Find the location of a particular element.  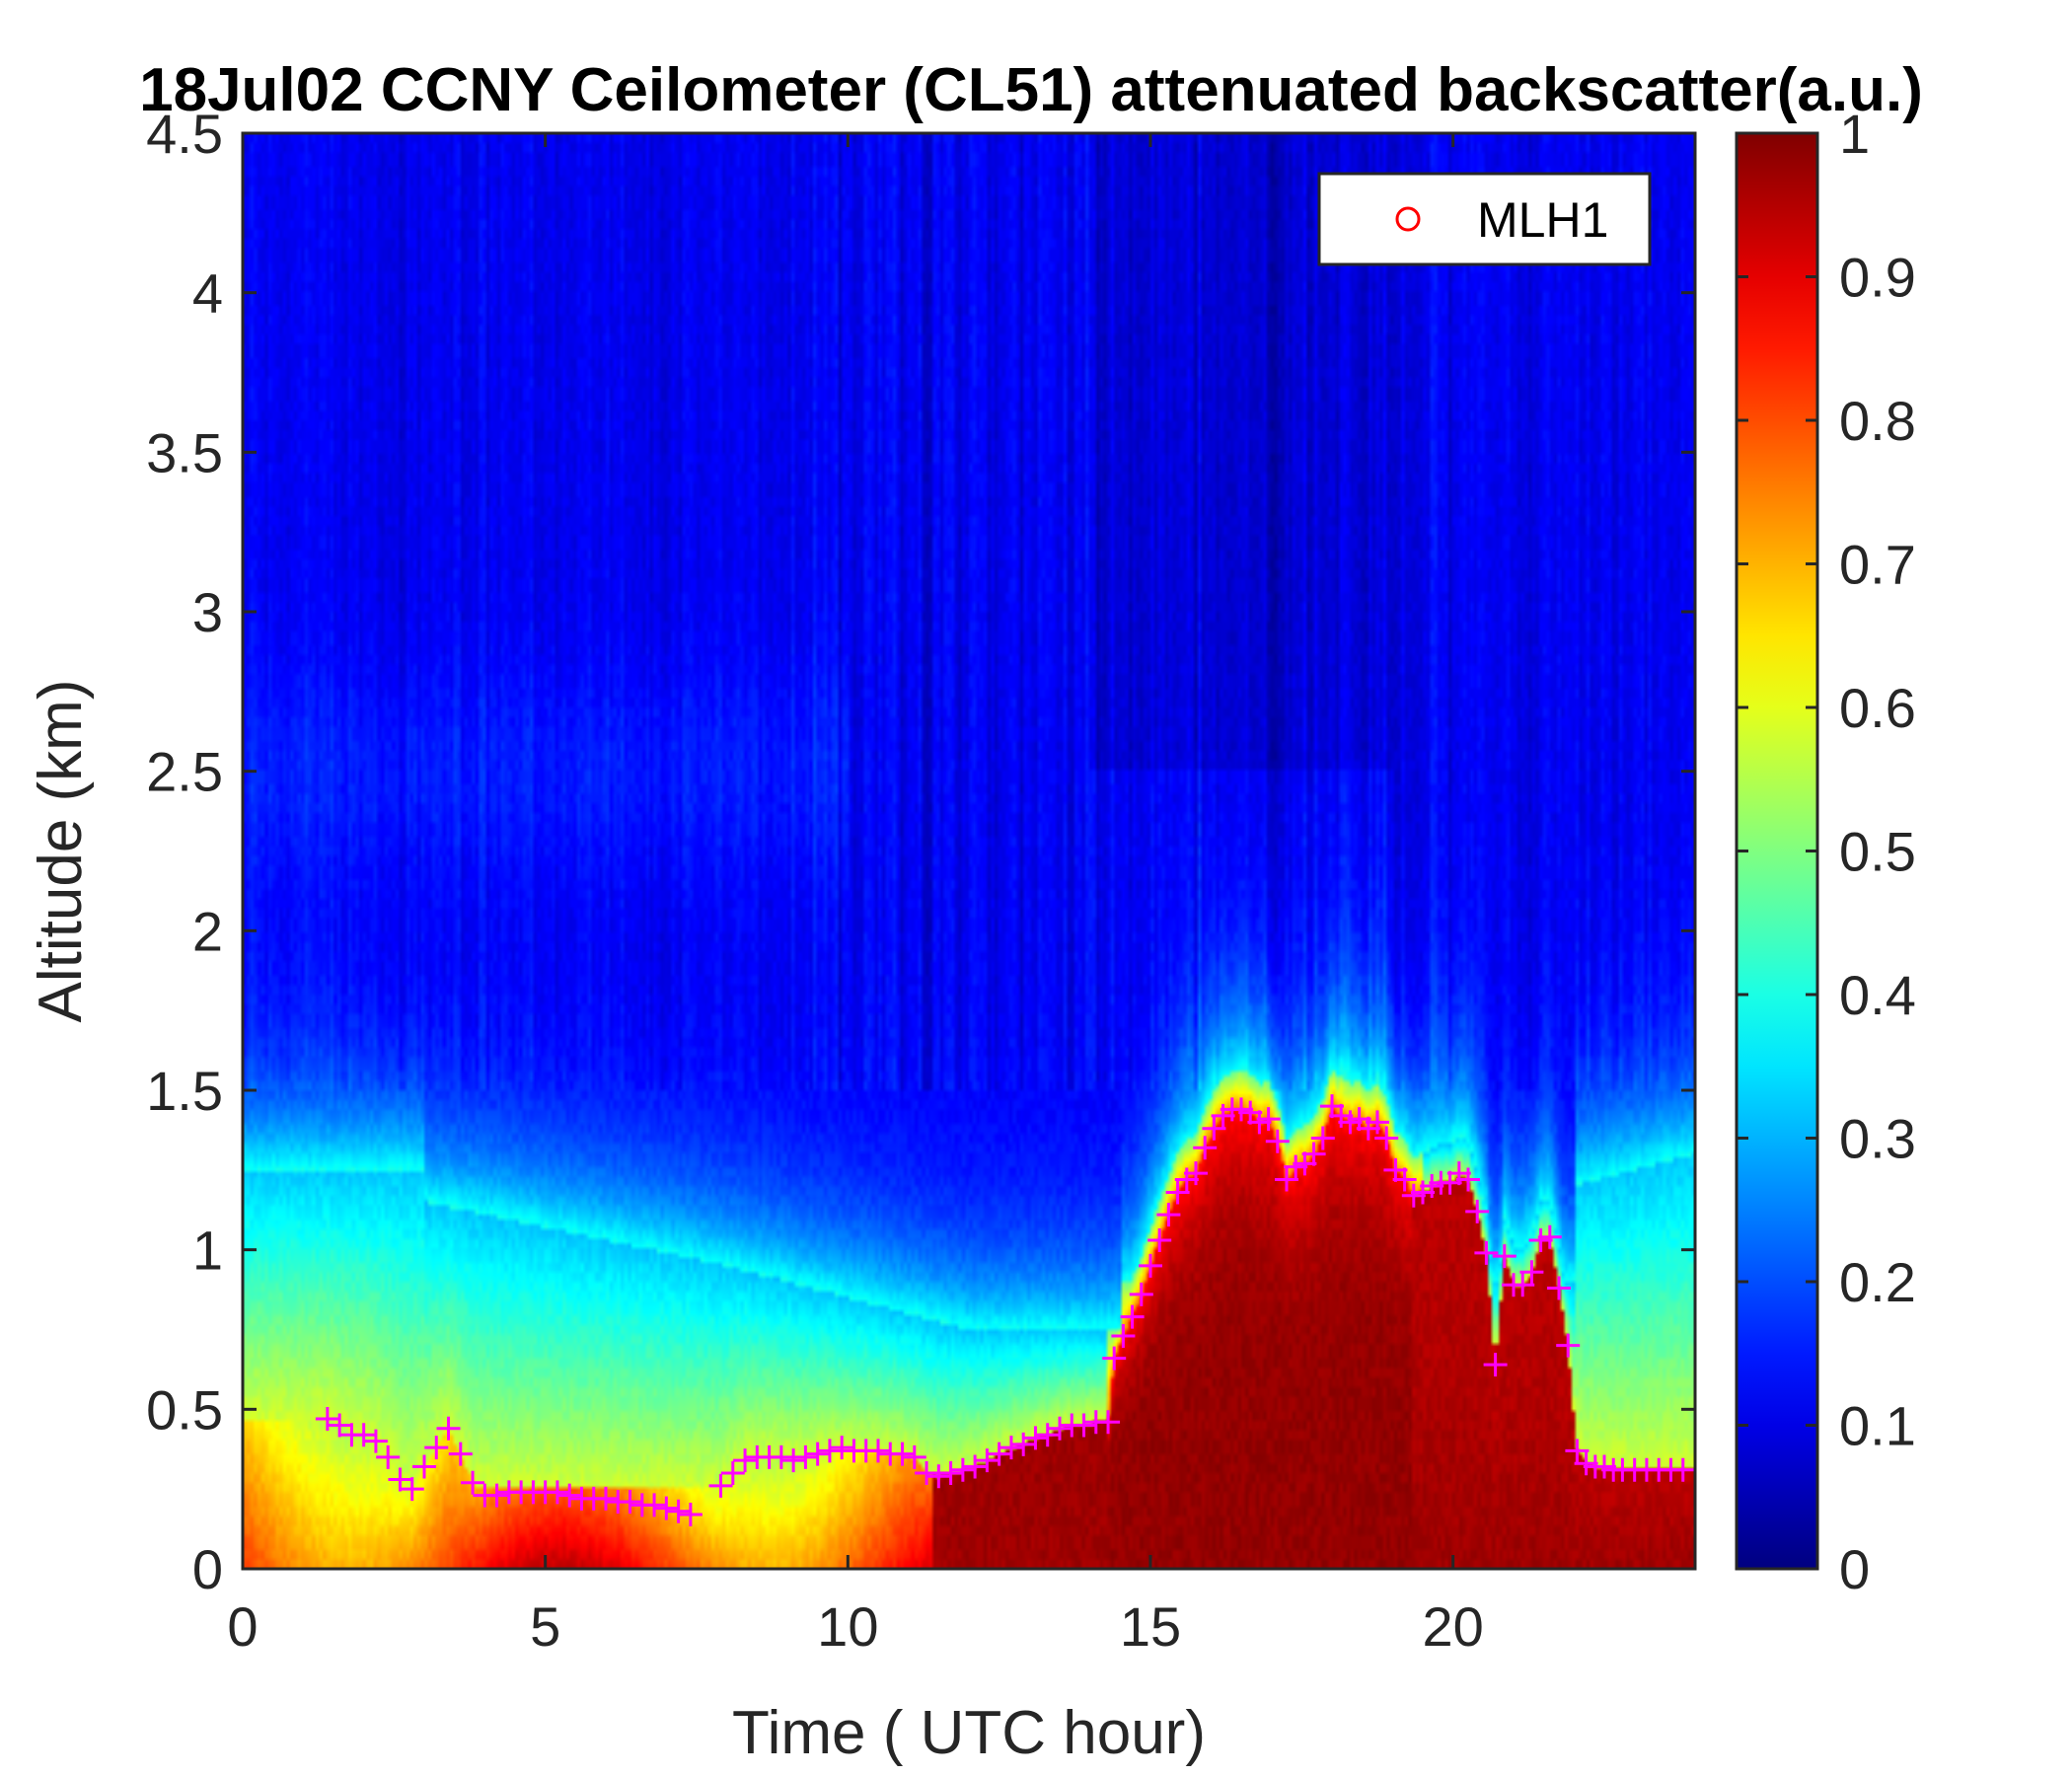

colorbar-tick-label: 0.4 is located at coordinates (1877, 995).